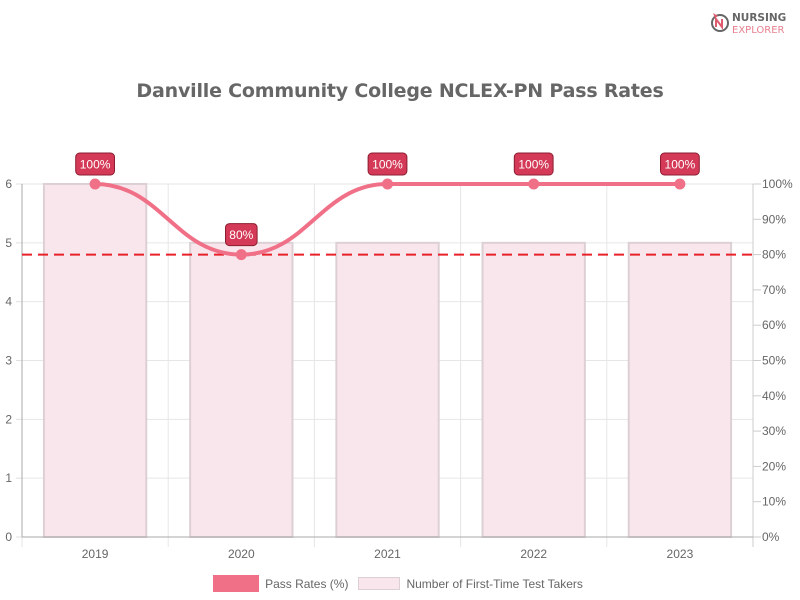 This screenshot has width=800, height=600. I want to click on bar-2021, so click(387, 389).